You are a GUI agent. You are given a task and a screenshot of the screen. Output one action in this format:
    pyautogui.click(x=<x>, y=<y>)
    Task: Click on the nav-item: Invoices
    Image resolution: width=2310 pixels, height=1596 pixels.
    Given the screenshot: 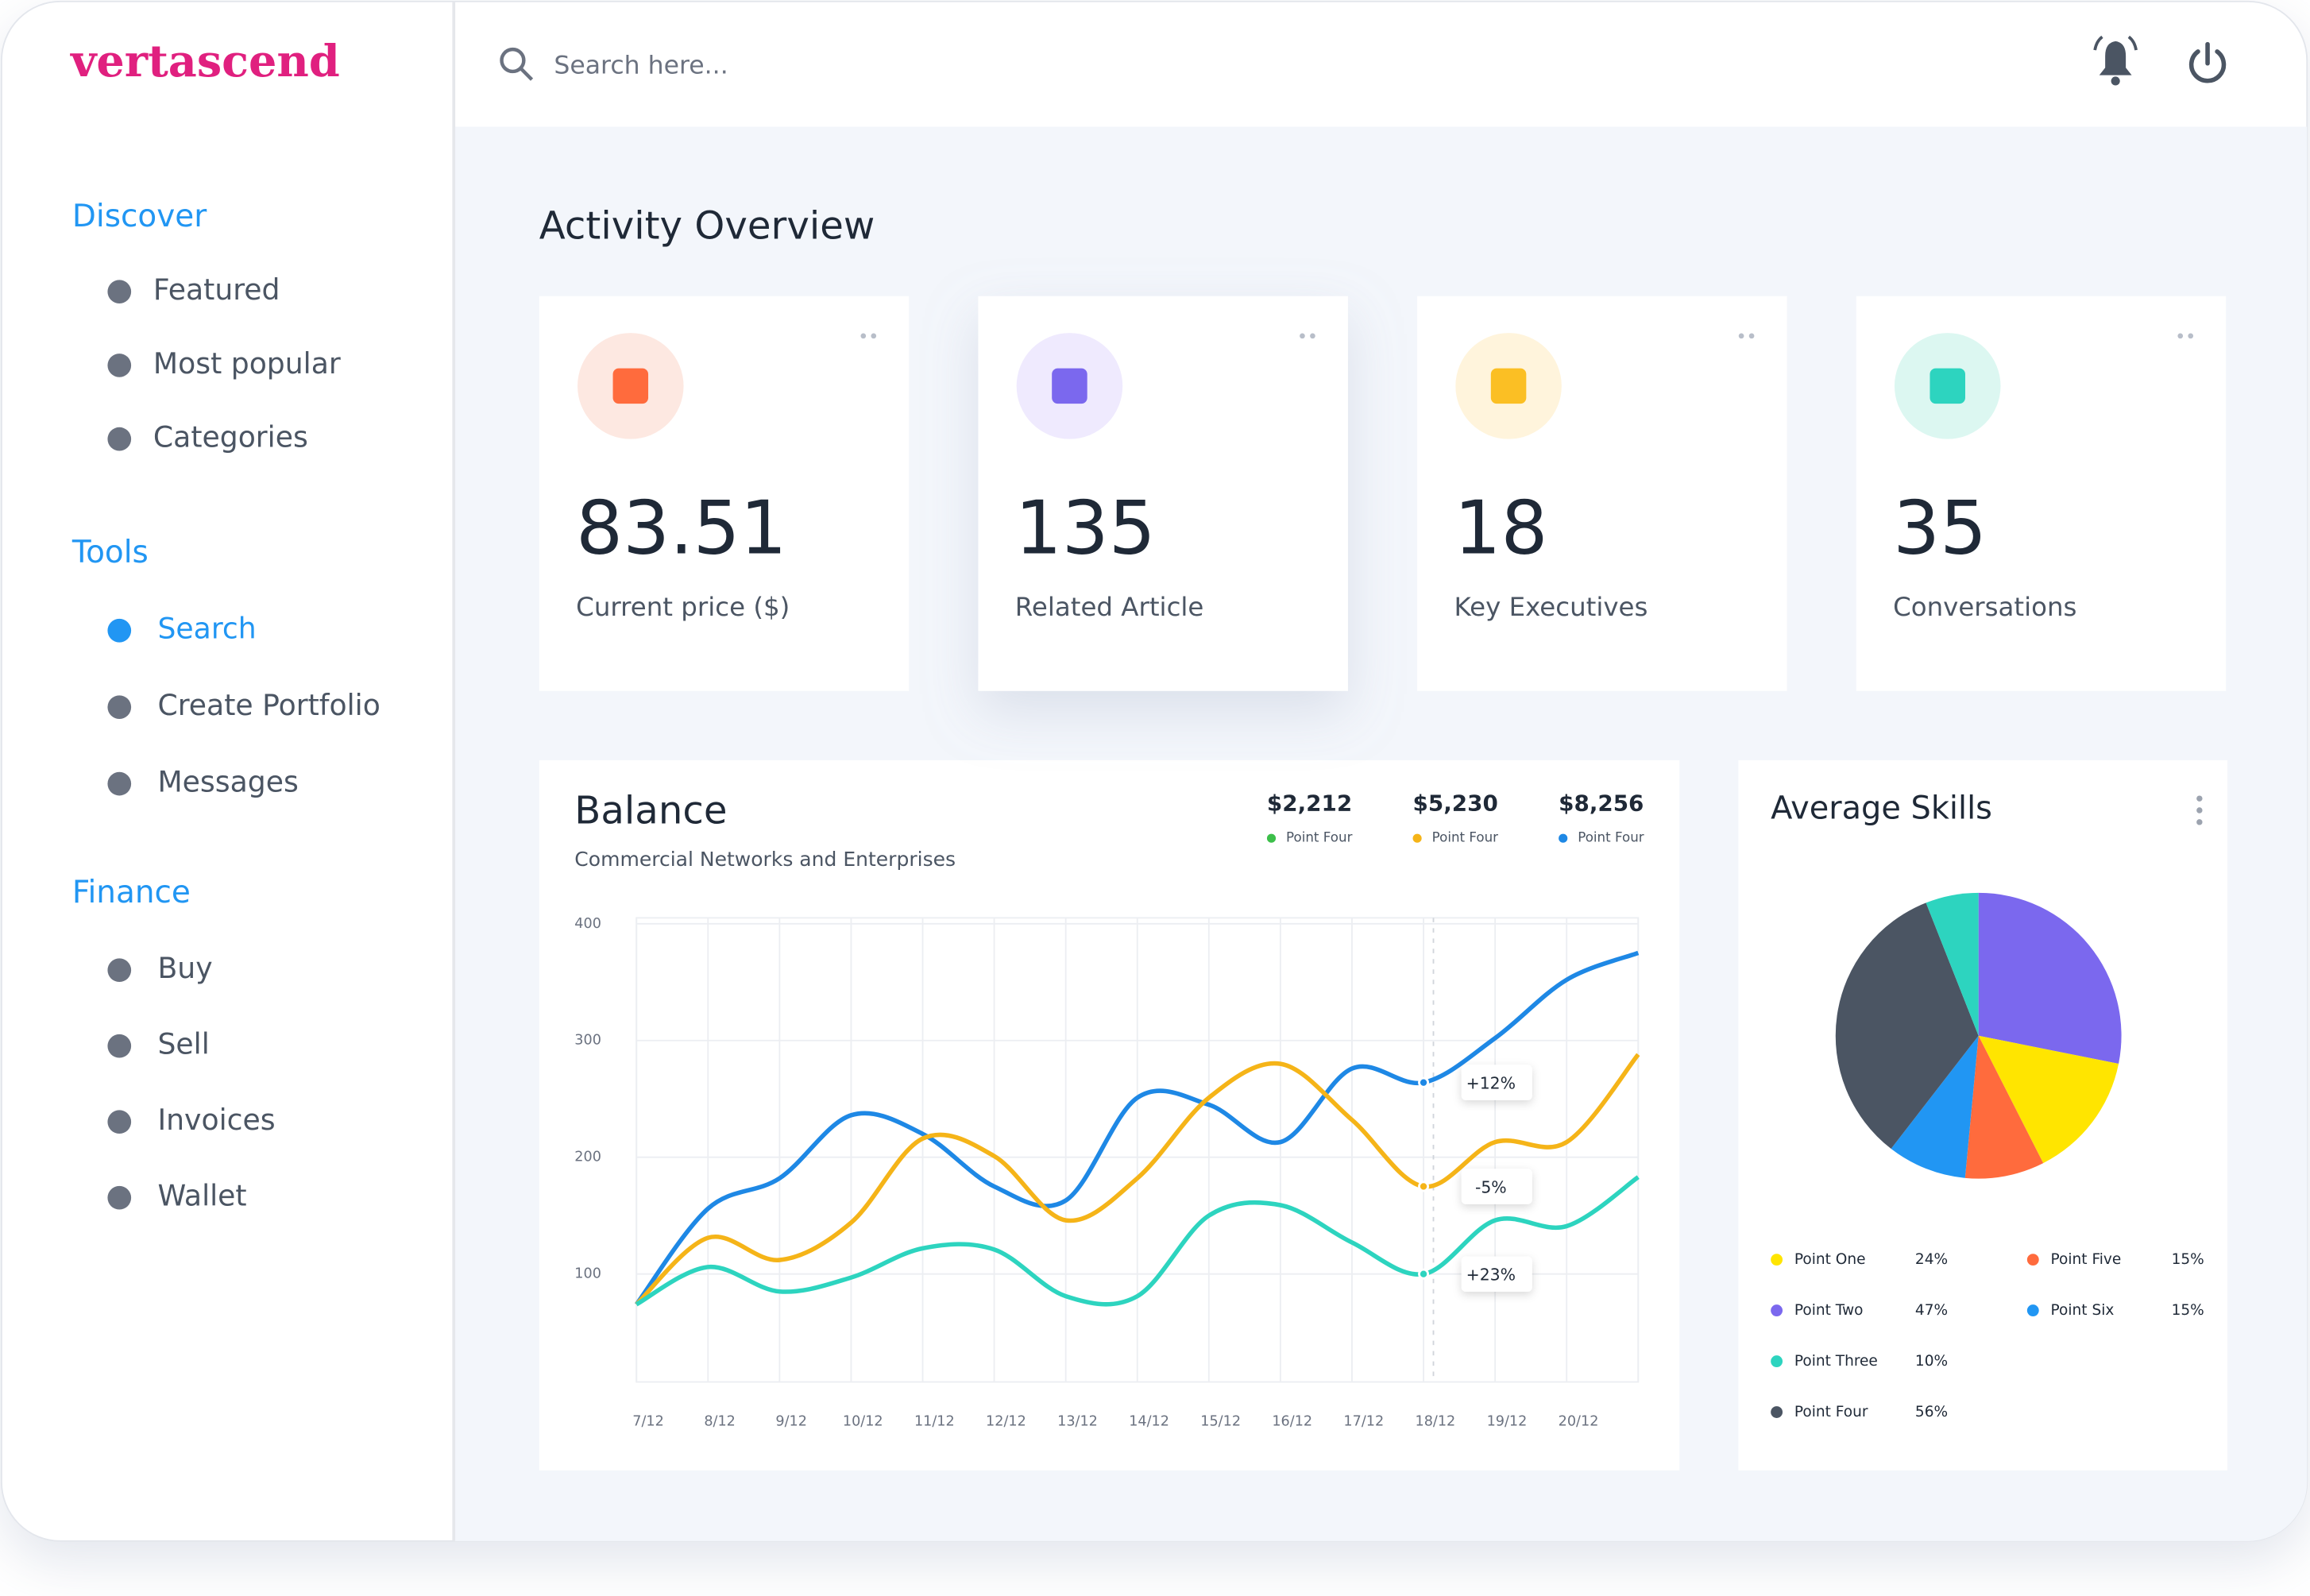 What is the action you would take?
    pyautogui.click(x=216, y=1120)
    